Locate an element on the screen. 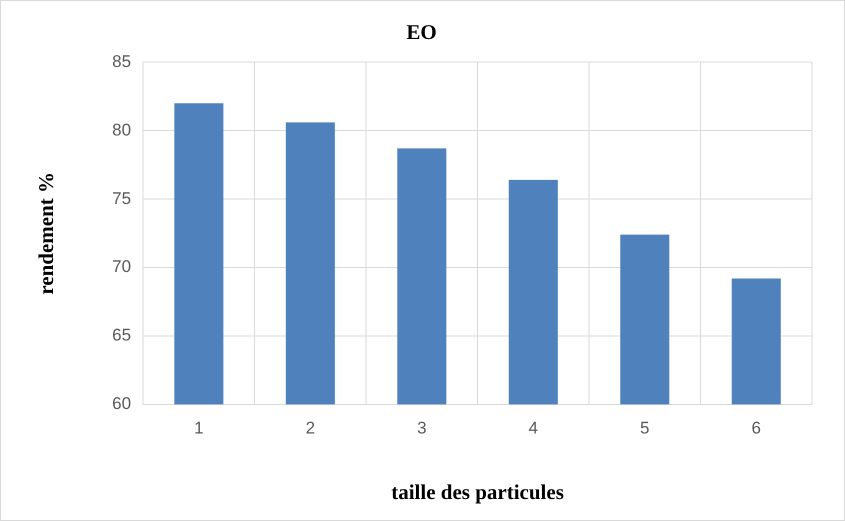  x-axis-title: taille des particules is located at coordinates (477, 492).